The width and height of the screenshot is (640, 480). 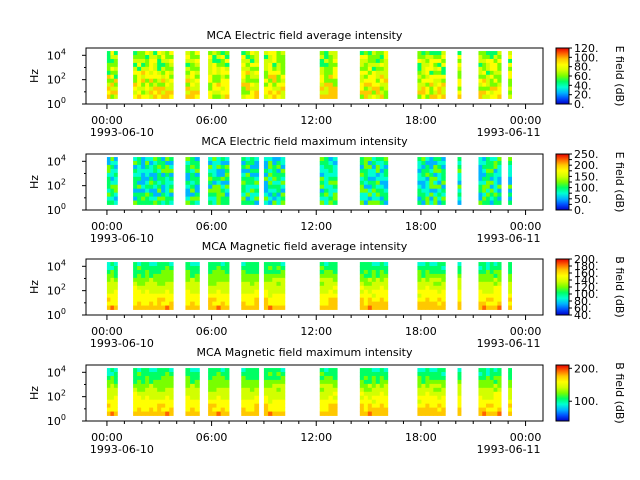 I want to click on y-tick-label: 10², so click(x=56, y=185).